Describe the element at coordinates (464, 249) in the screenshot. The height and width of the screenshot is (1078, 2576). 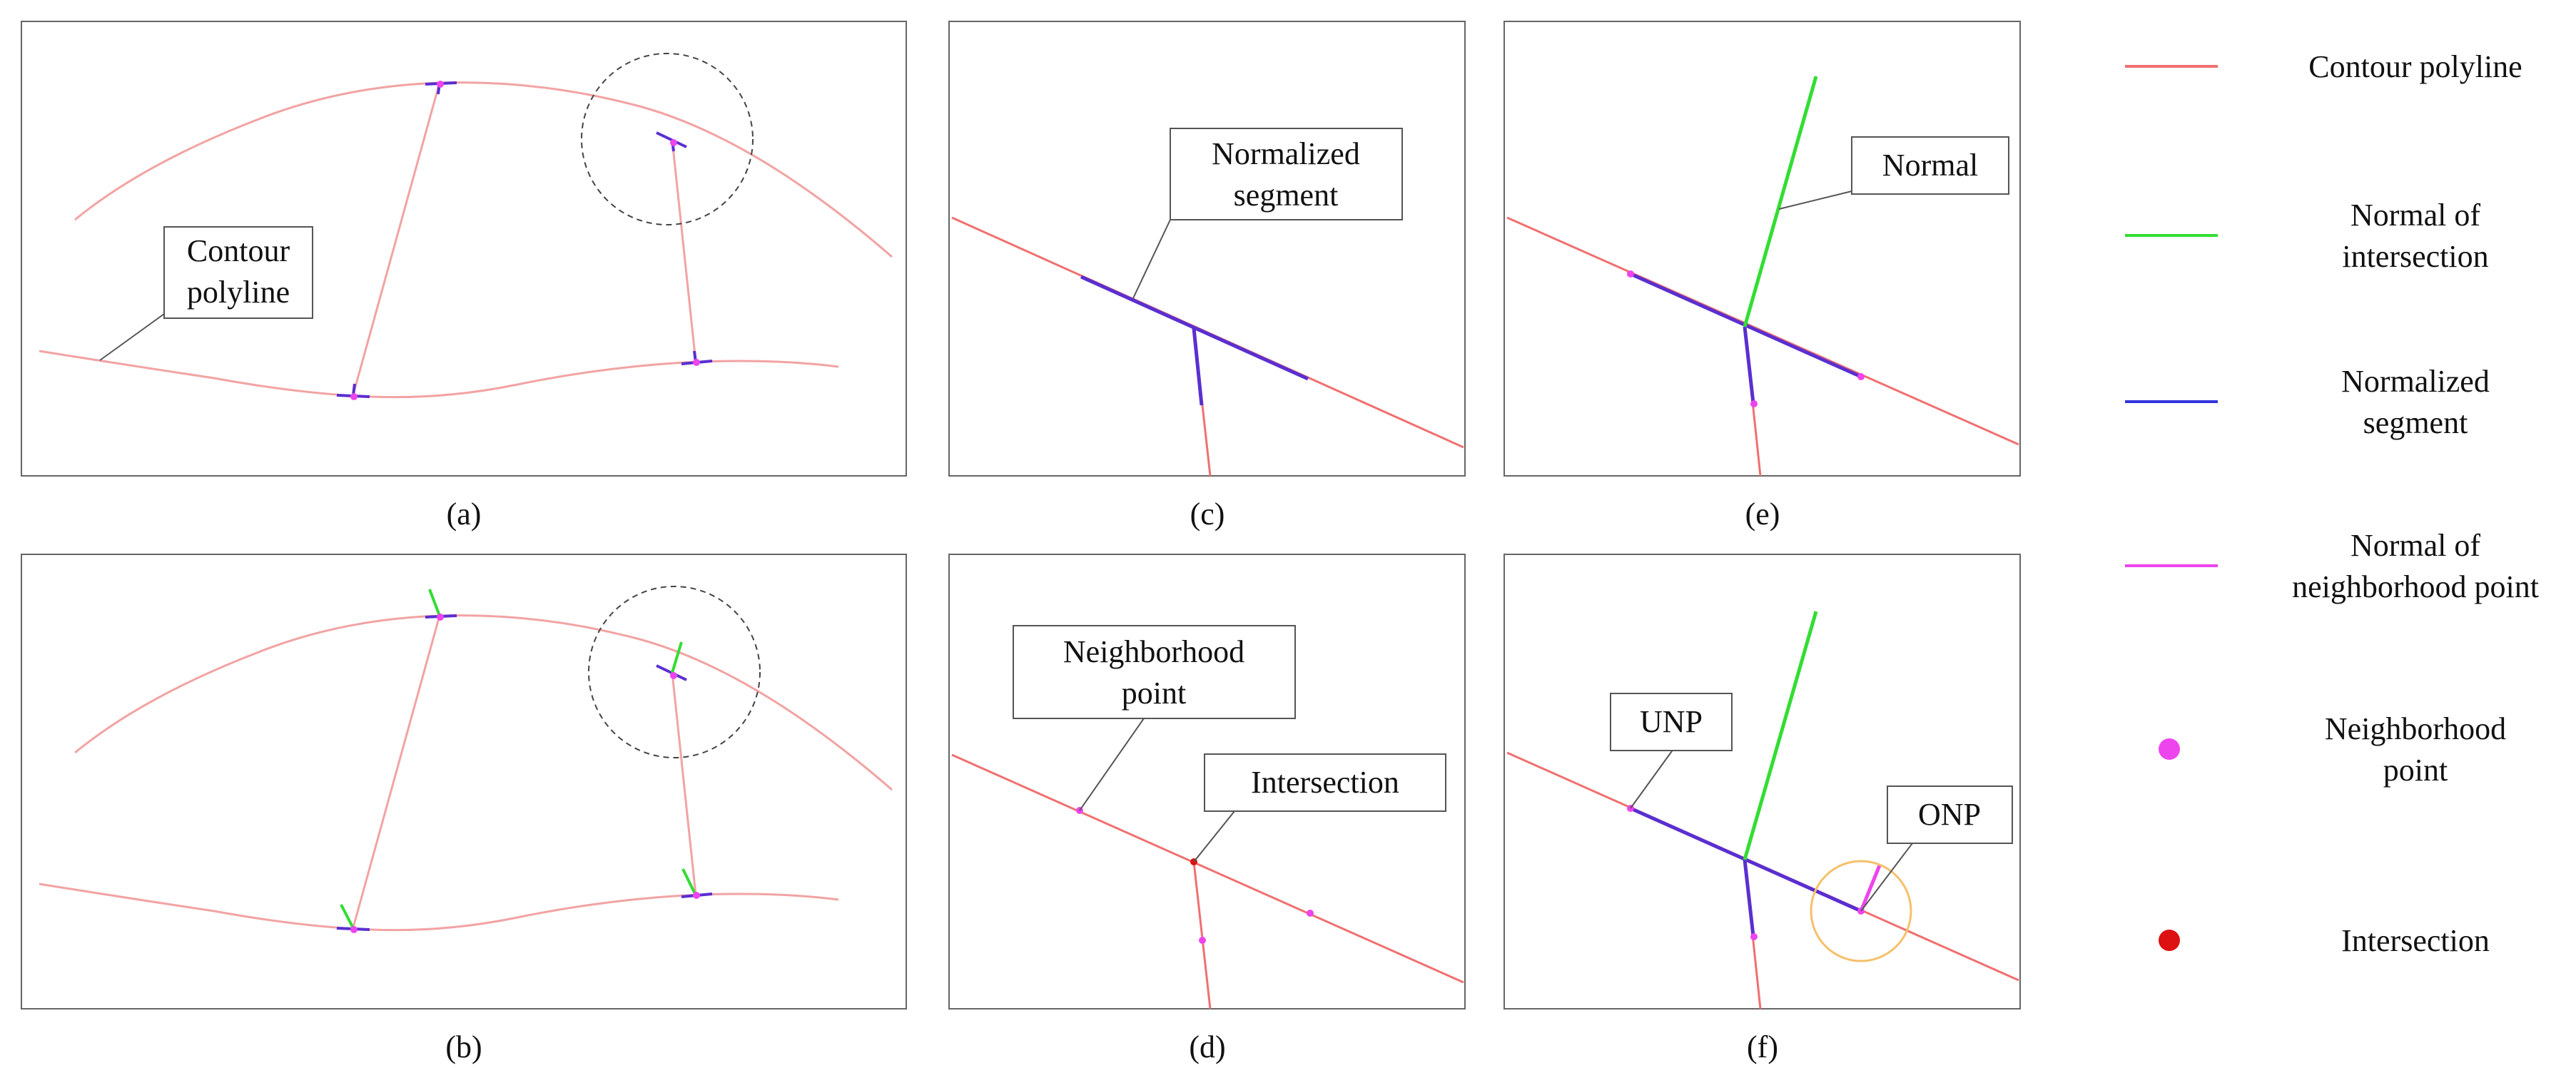
I see `panel-a-frame` at that location.